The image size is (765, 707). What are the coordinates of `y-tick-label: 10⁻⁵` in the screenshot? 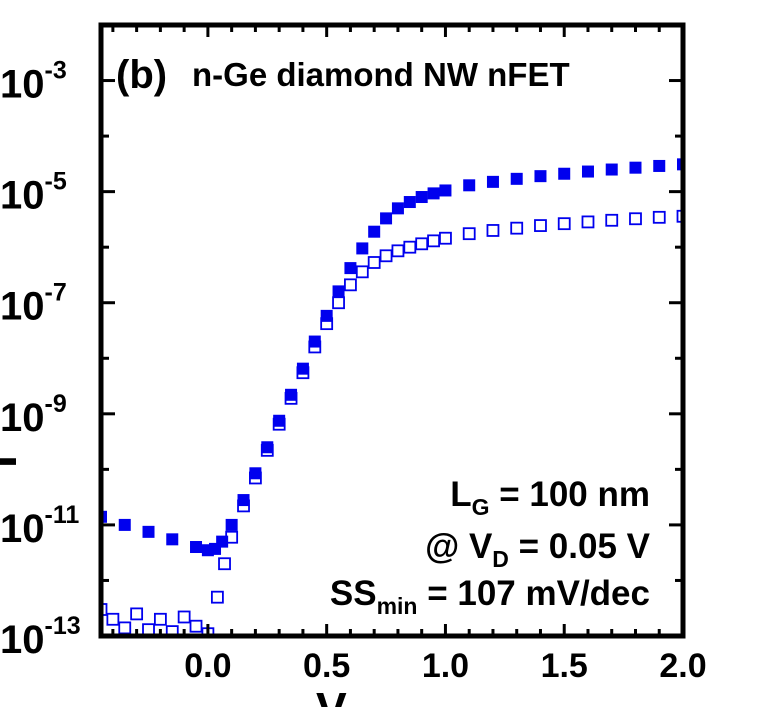 It's located at (33, 193).